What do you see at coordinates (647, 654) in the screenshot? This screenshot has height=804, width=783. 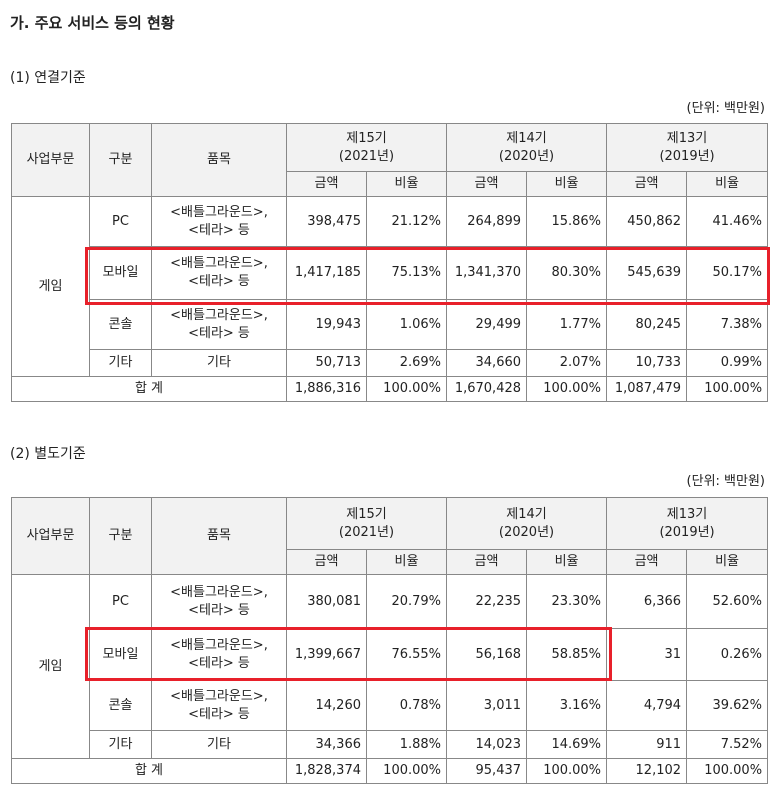 I see `value-cell: 31` at bounding box center [647, 654].